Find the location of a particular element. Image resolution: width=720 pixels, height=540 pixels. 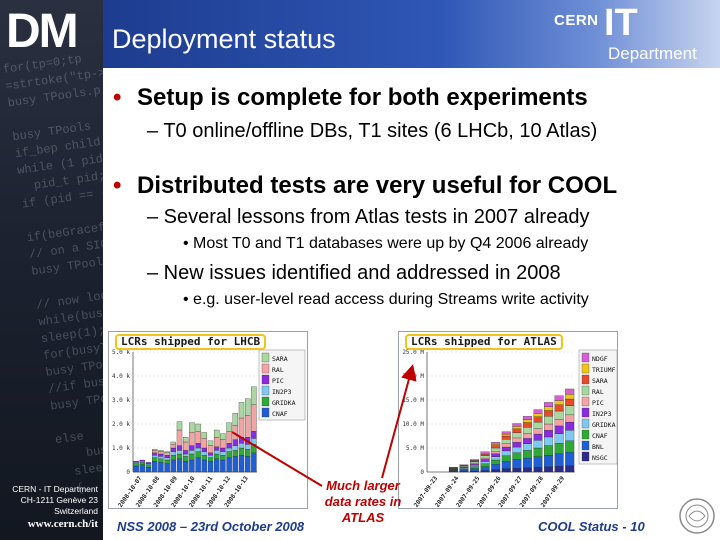

slide-title: Deployment status is located at coordinates (224, 39).